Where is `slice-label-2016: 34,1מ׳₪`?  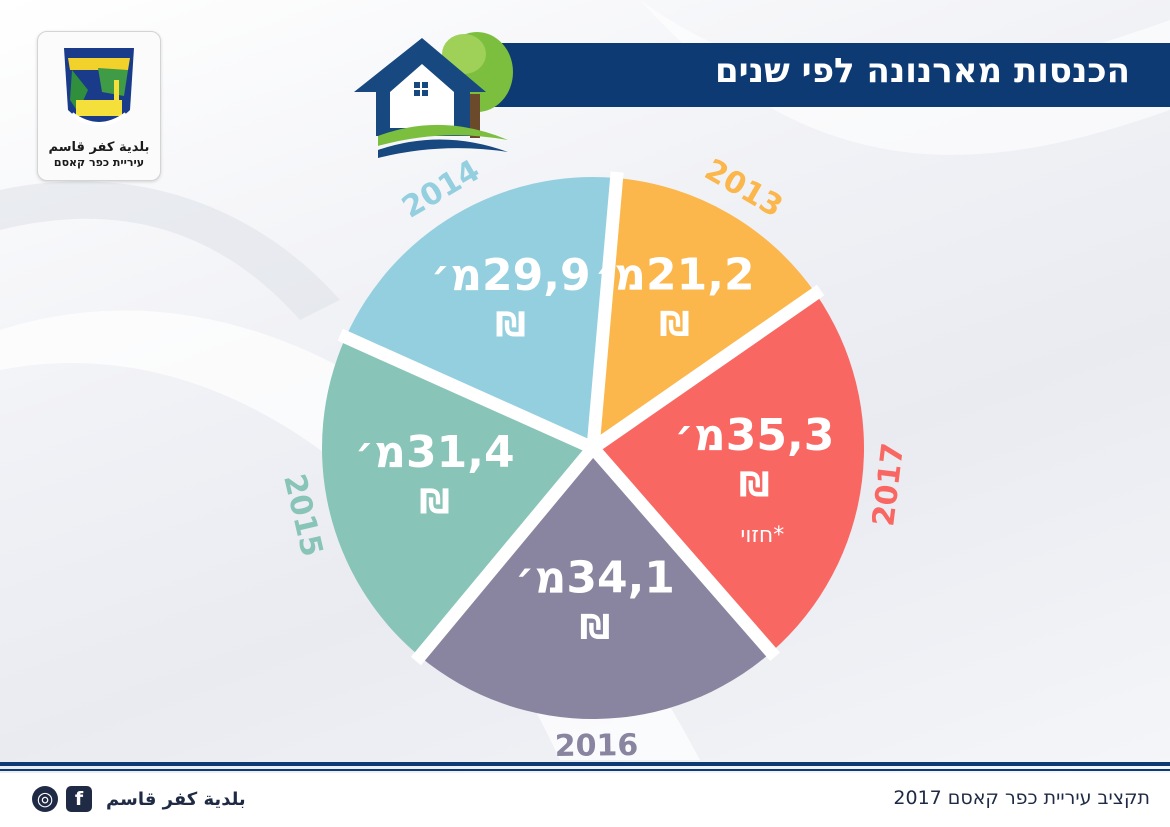
slice-label-2016: 34,1מ׳₪ is located at coordinates (595, 600).